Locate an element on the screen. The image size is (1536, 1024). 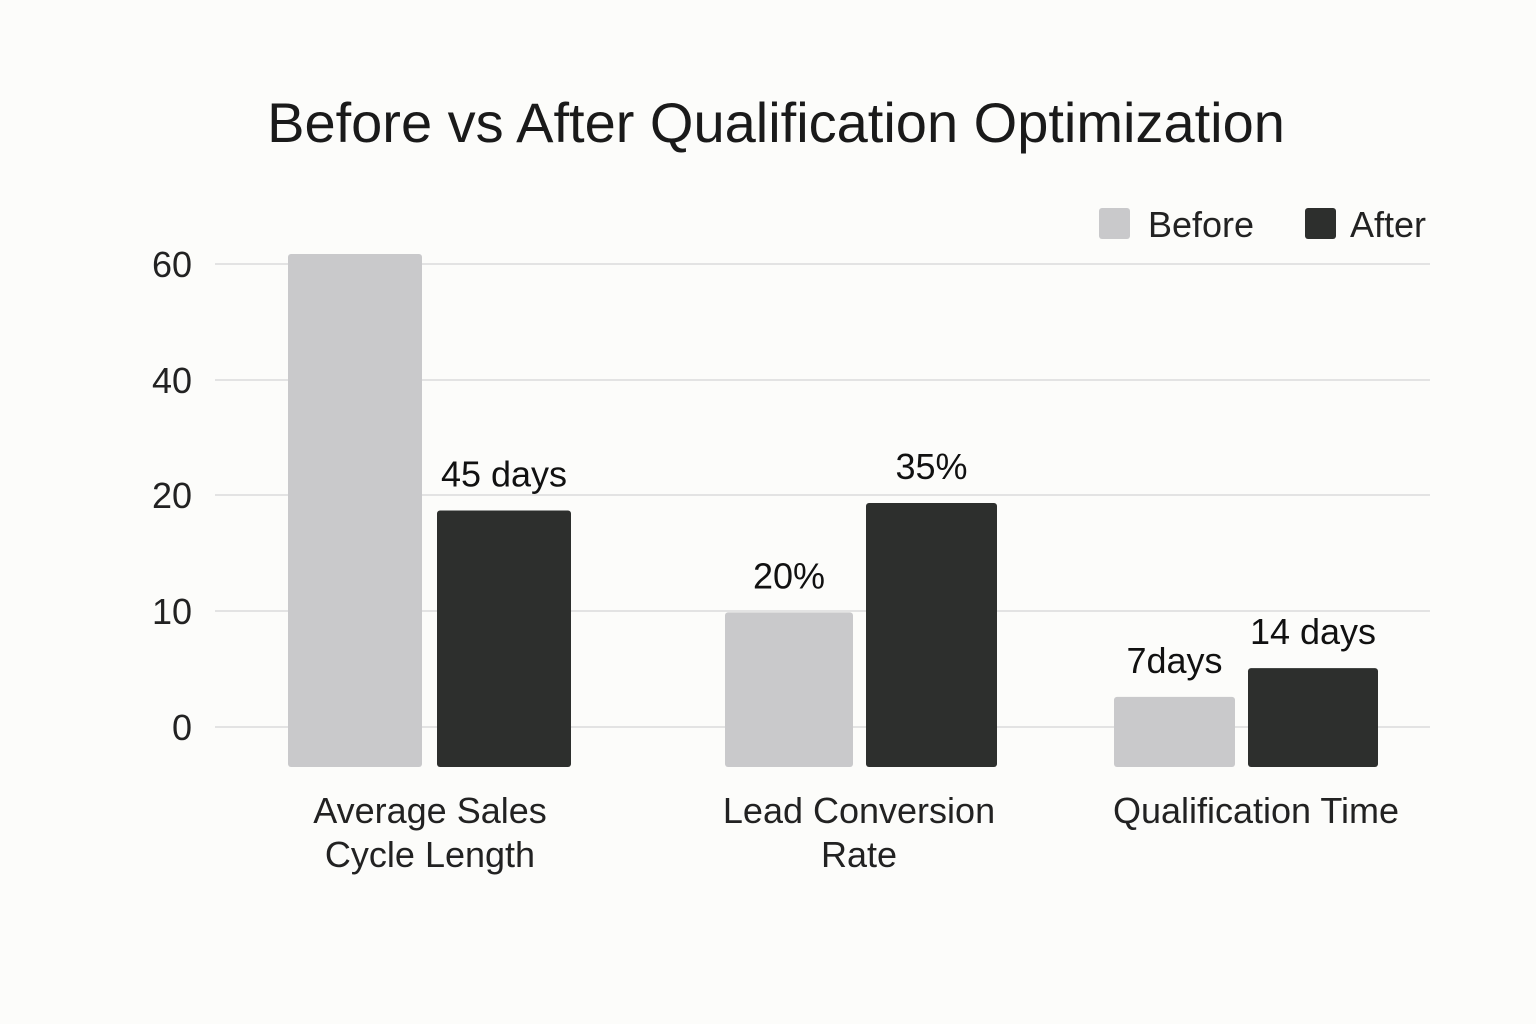
legend-swatch-after is located at coordinates (1320, 223).